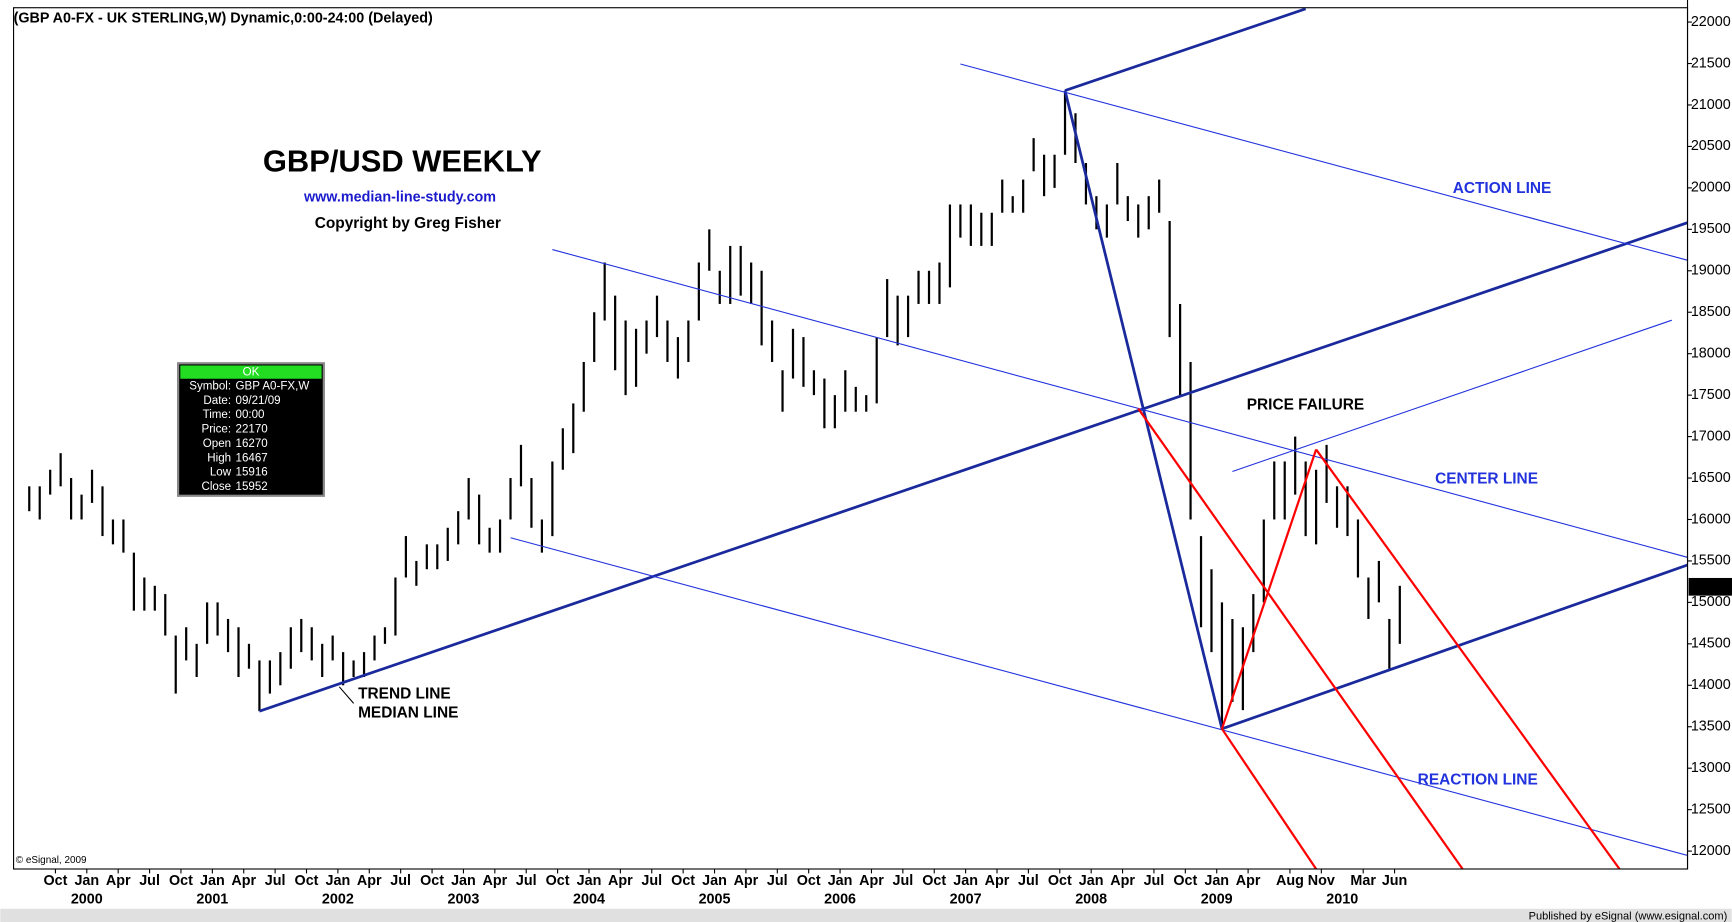 The image size is (1732, 922). I want to click on year-label: 2003, so click(463, 900).